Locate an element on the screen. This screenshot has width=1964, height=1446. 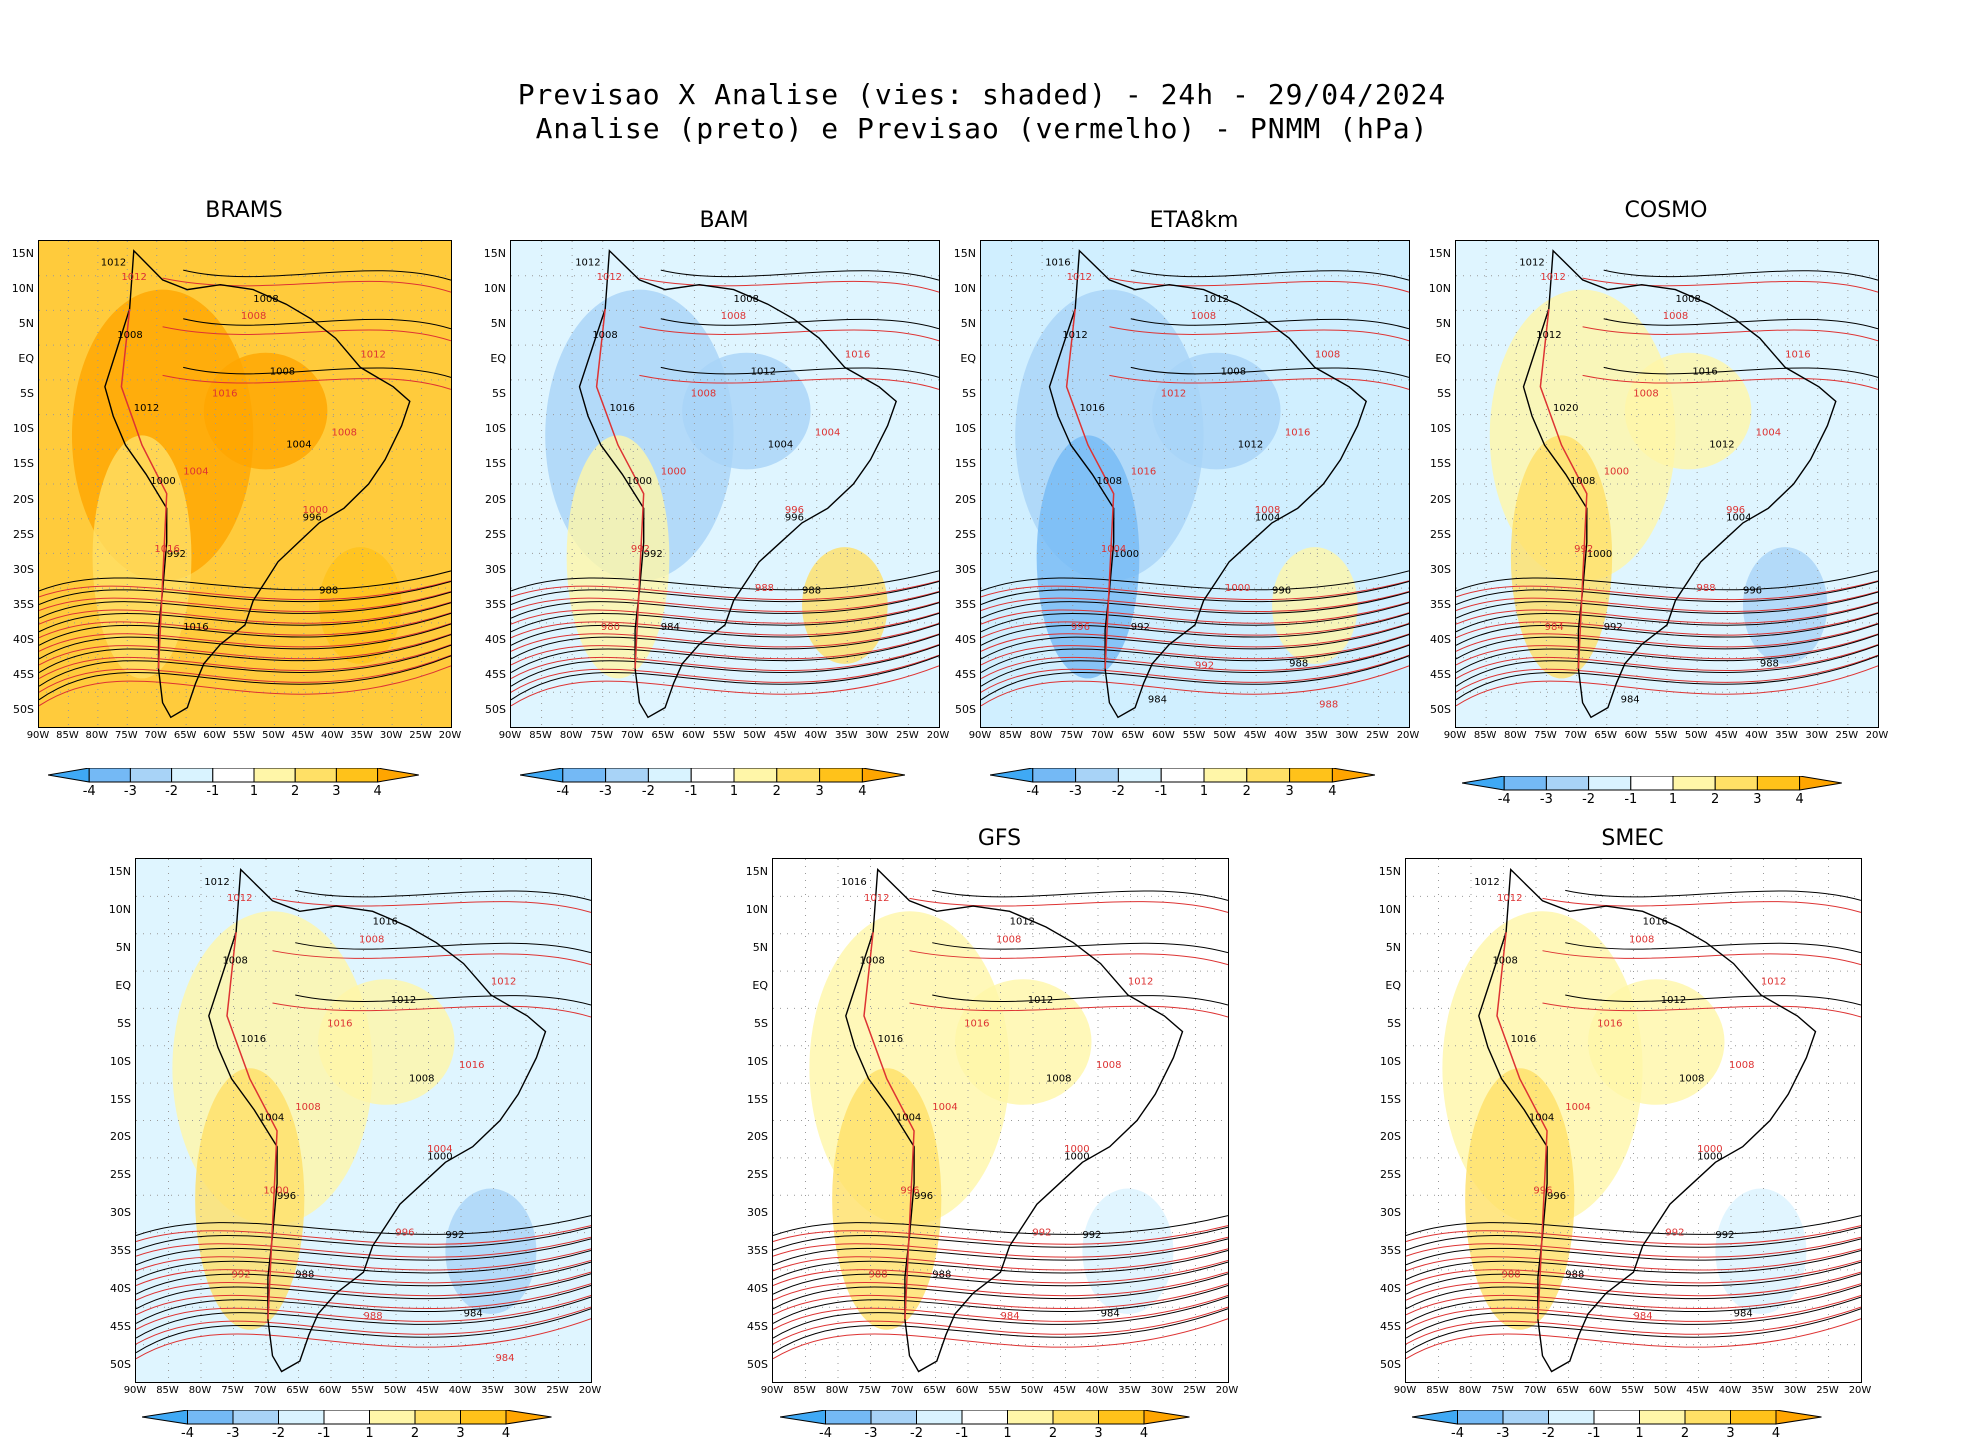
forecast-pressure-label: 996 is located at coordinates (404, 1233).